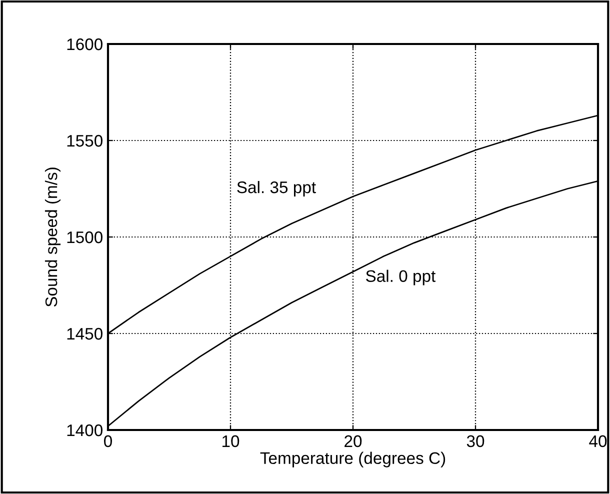 Image resolution: width=610 pixels, height=494 pixels. Describe the element at coordinates (84, 237) in the screenshot. I see `y-tick-label: 1500` at that location.